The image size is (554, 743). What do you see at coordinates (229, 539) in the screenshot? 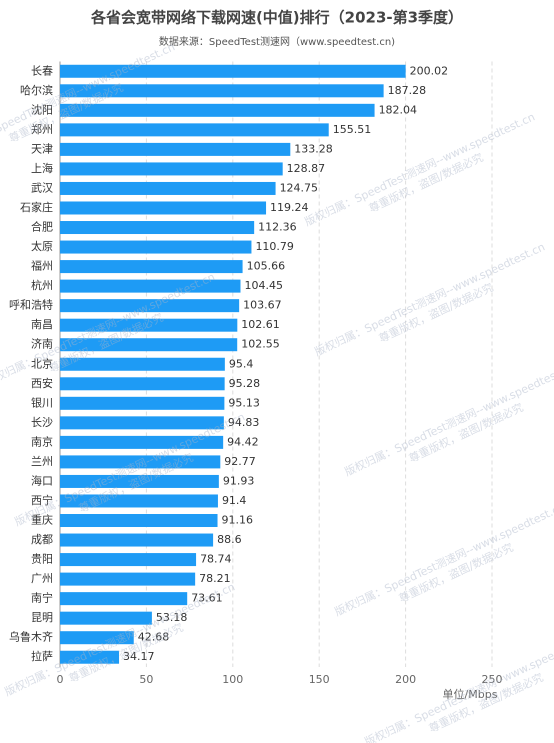
I see `value-label: 88.6` at bounding box center [229, 539].